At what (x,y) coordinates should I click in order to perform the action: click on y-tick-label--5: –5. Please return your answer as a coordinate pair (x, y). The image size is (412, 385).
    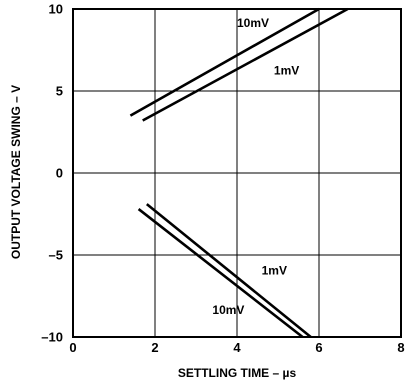
    Looking at the image, I should click on (56, 255).